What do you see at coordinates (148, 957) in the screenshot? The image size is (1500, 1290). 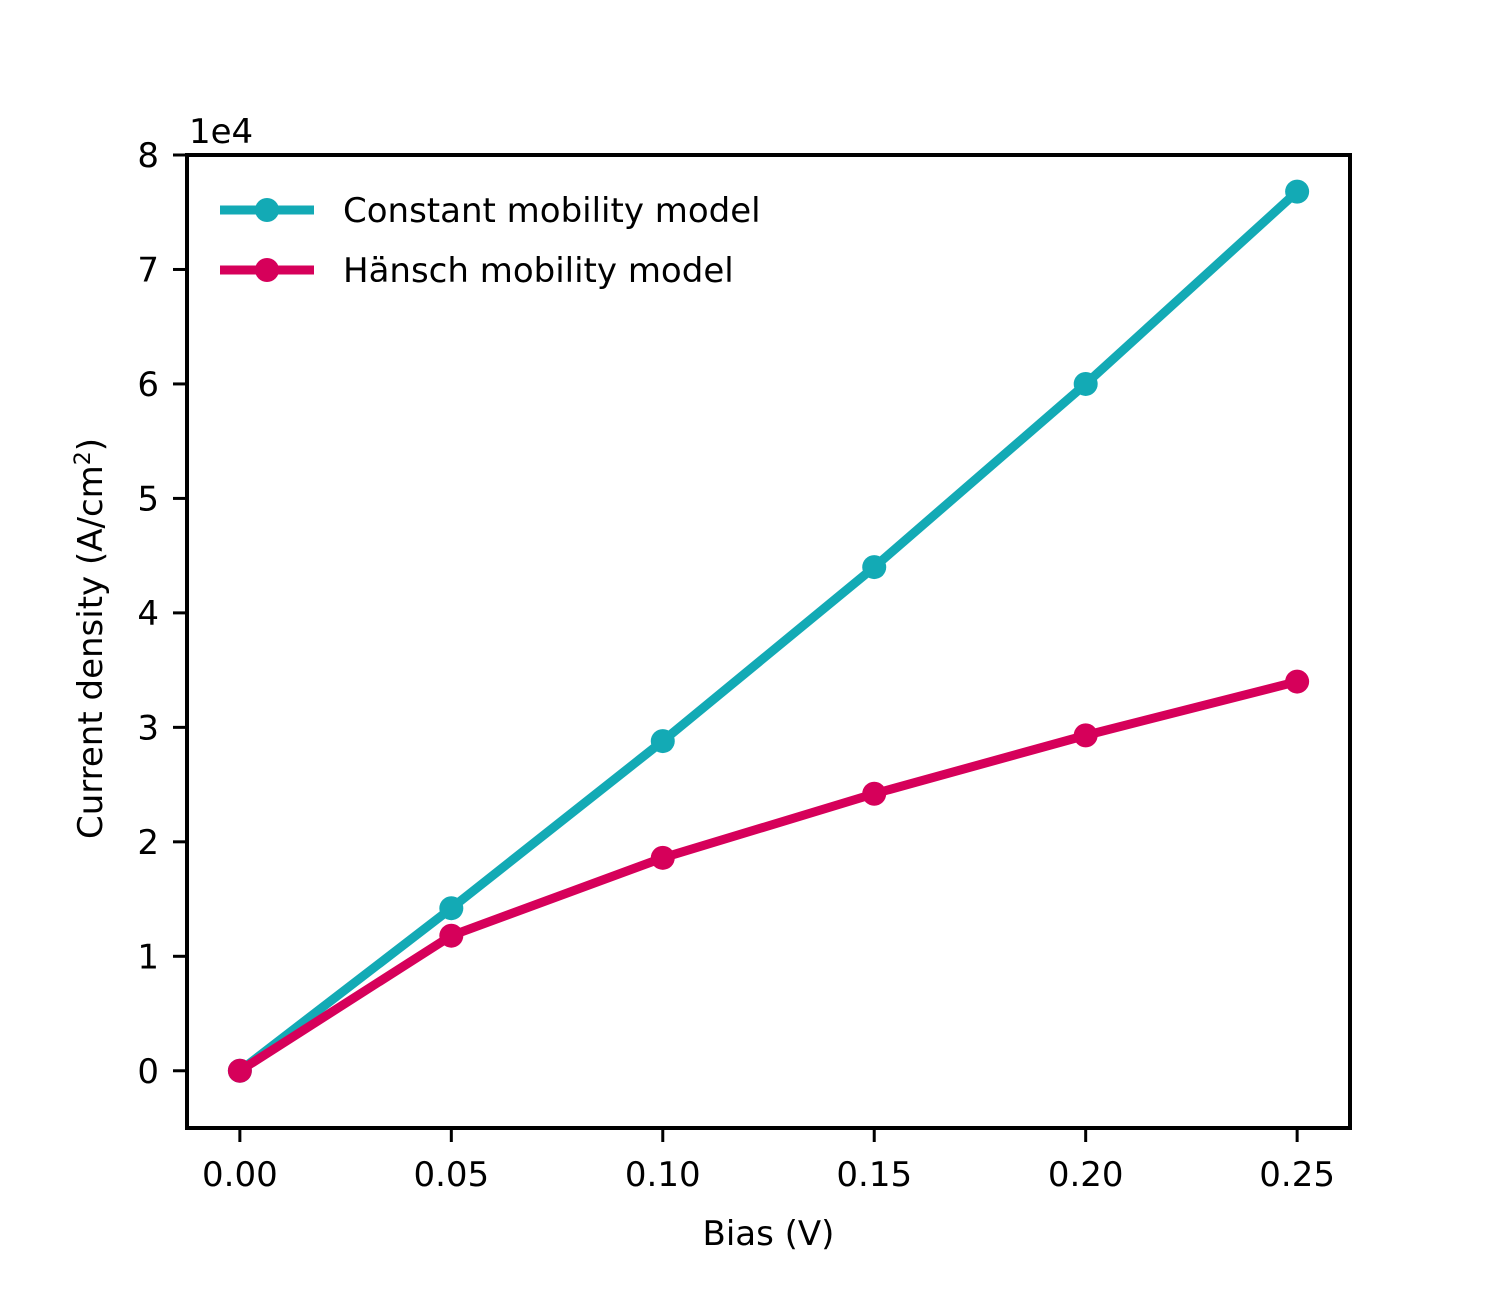 I see `y-tick-label: 1` at bounding box center [148, 957].